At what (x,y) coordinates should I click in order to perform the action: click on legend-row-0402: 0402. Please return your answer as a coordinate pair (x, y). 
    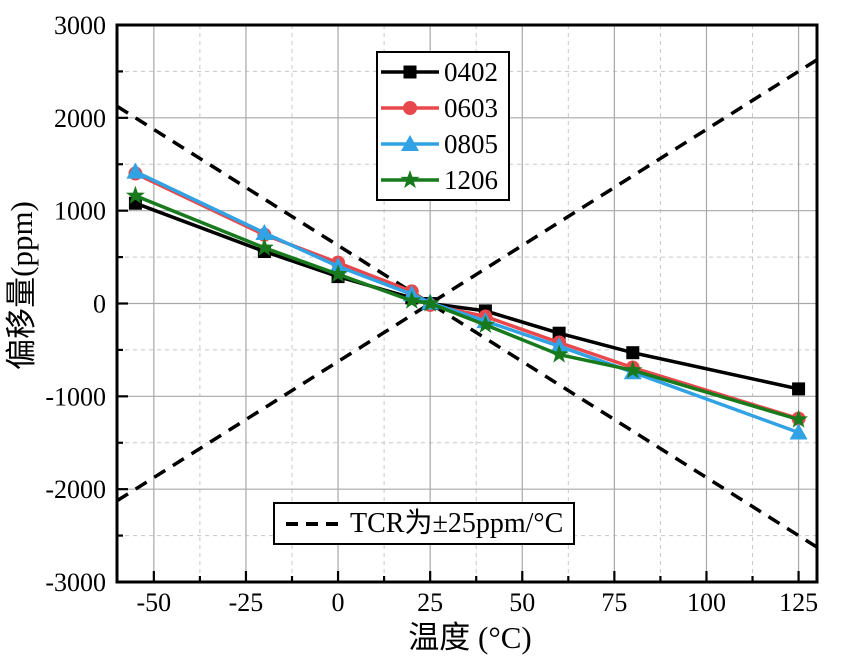
    Looking at the image, I should click on (443, 72).